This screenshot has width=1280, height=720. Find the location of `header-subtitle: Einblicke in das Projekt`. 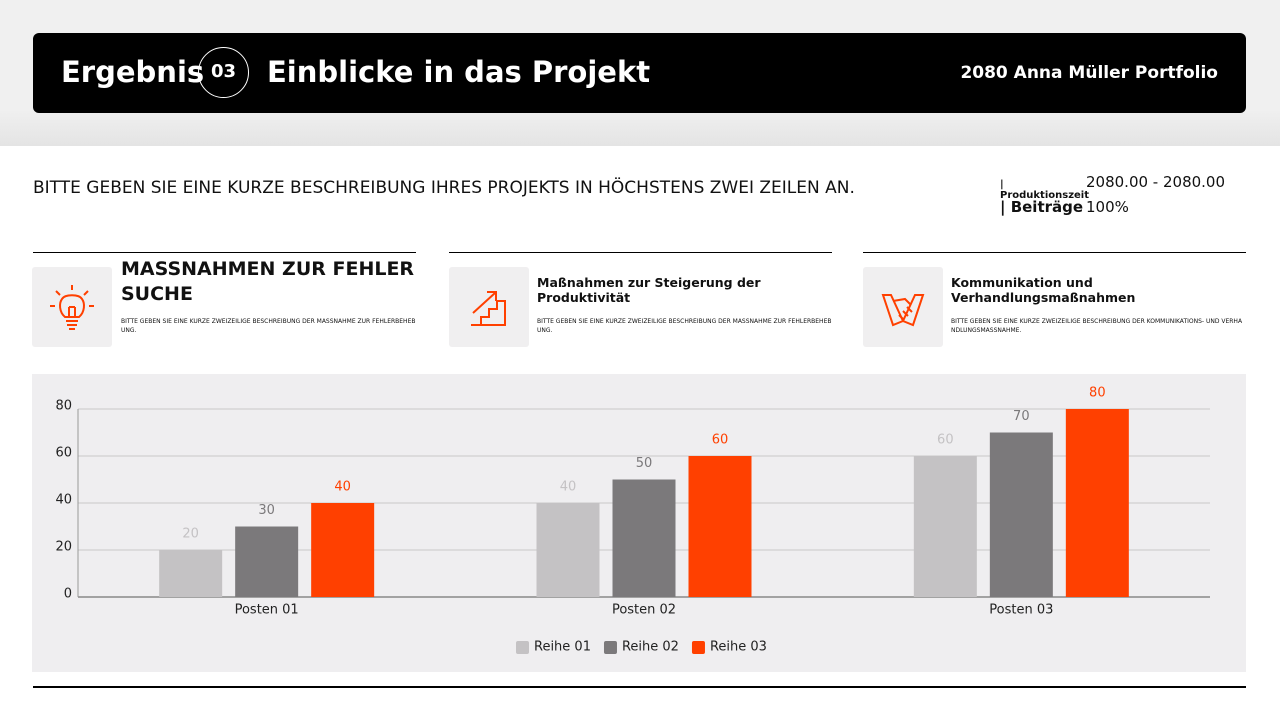

header-subtitle: Einblicke in das Projekt is located at coordinates (459, 72).